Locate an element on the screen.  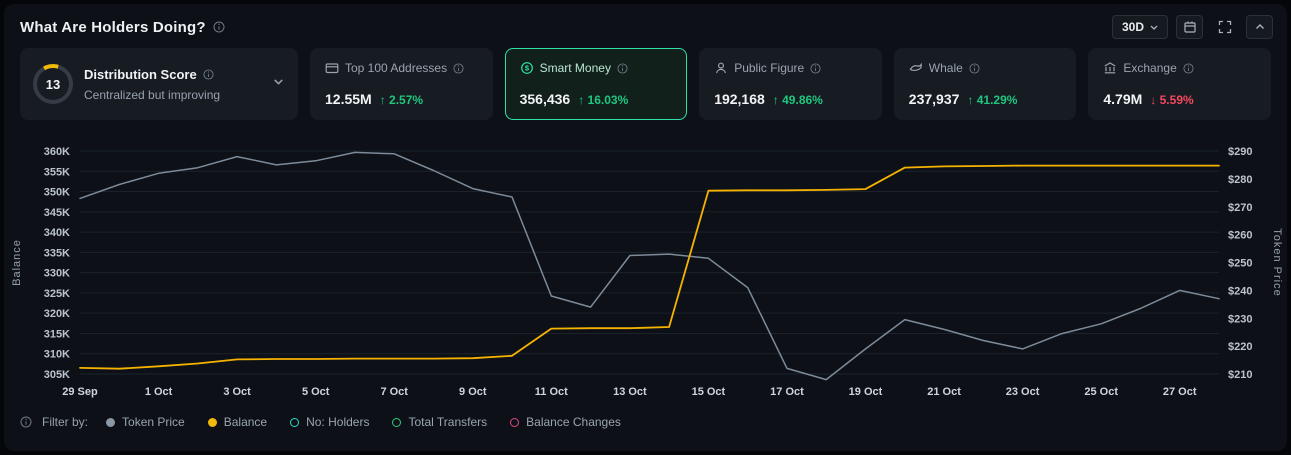
legend-item-no-holders: No: Holders is located at coordinates (329, 422).